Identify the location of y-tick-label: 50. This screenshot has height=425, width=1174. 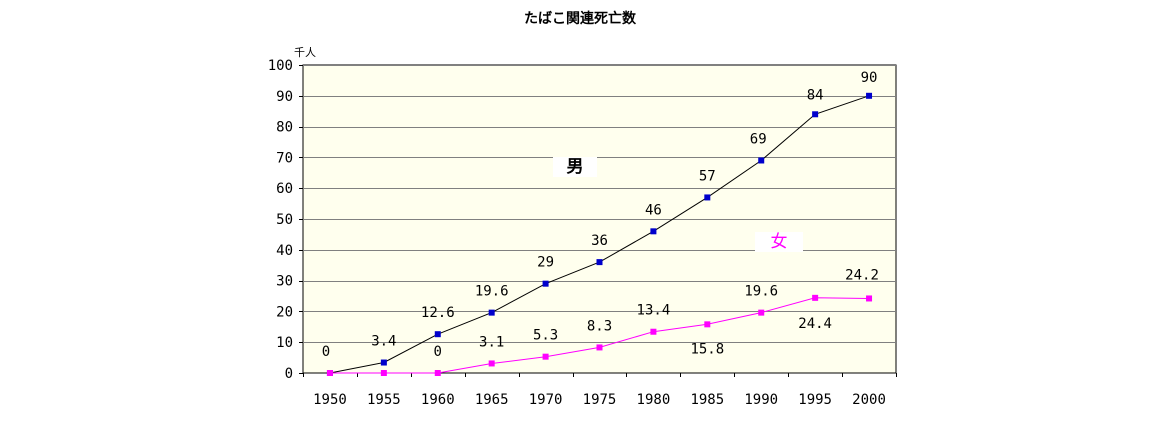
(284, 220).